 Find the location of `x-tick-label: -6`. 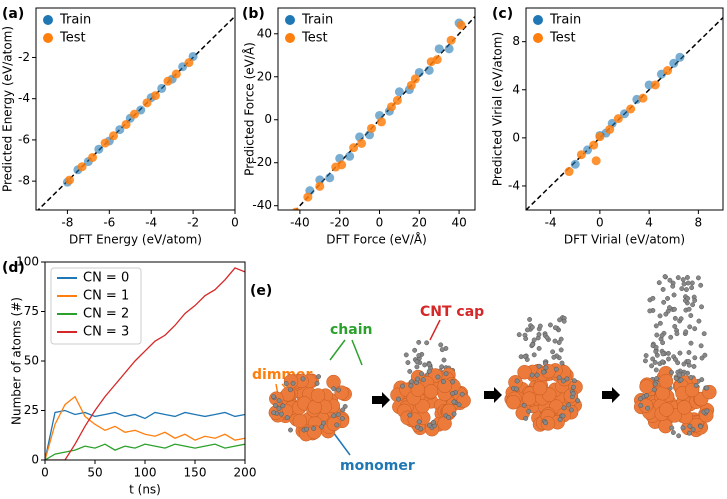

x-tick-label: -6 is located at coordinates (109, 223).